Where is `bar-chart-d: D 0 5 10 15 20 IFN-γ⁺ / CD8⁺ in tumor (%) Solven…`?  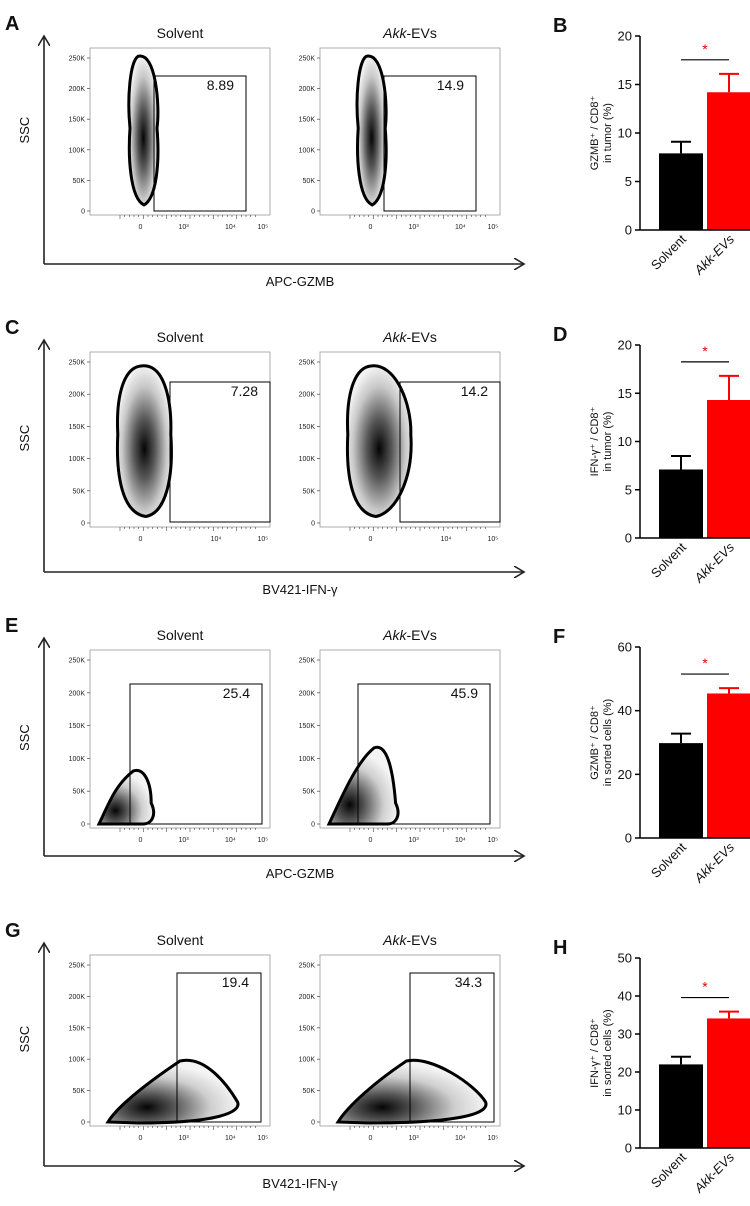 bar-chart-d: D 0 5 10 15 20 IFN-γ⁺ / CD8⁺ in tumor (%) Solven… is located at coordinates (651, 455).